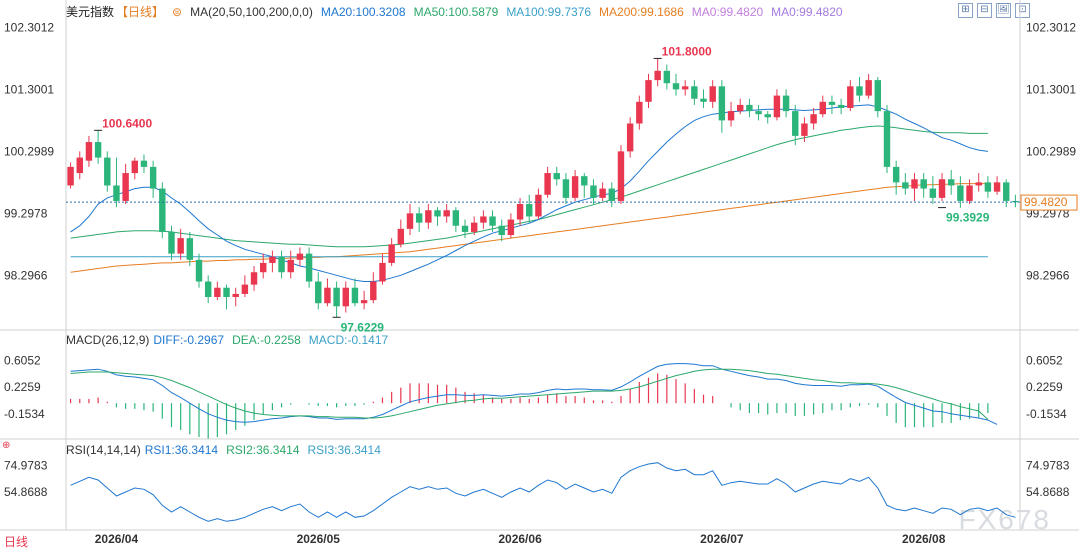 Image resolution: width=1079 pixels, height=550 pixels. Describe the element at coordinates (1051, 27) in the screenshot. I see `price-tick-label: 102.3012` at that location.